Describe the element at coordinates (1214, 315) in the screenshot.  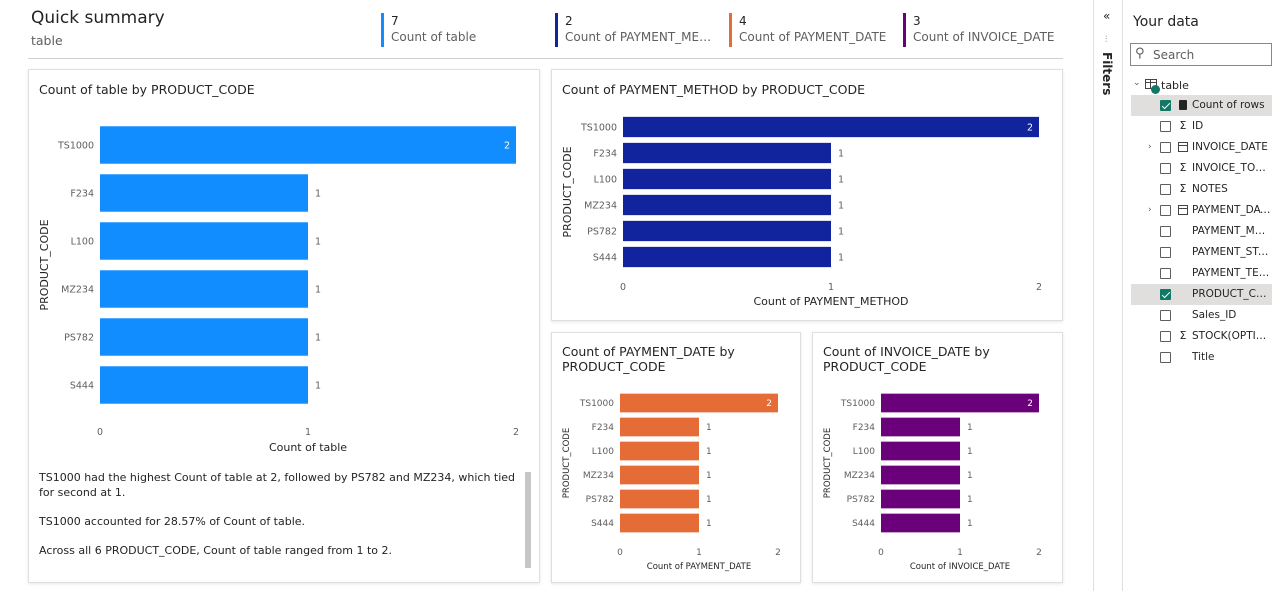
I see `field-name: Sales_ID` at that location.